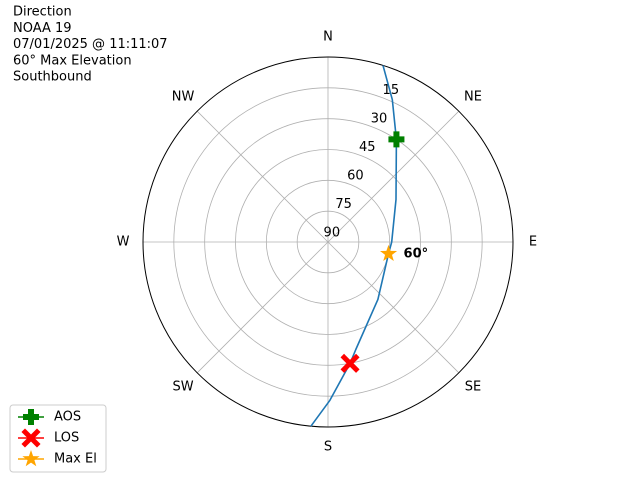 The image size is (640, 480). I want to click on theta-tick-label: NE, so click(473, 97).